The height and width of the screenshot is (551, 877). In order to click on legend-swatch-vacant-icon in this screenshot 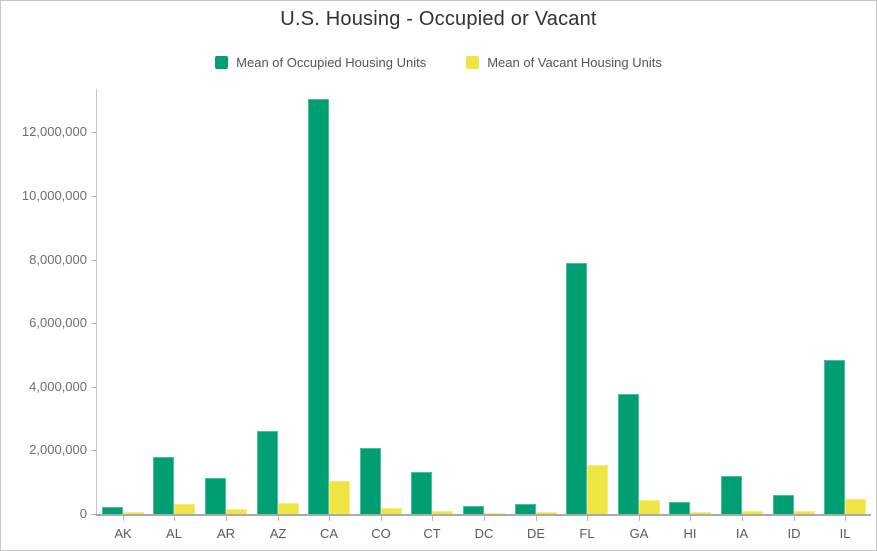, I will do `click(473, 62)`.